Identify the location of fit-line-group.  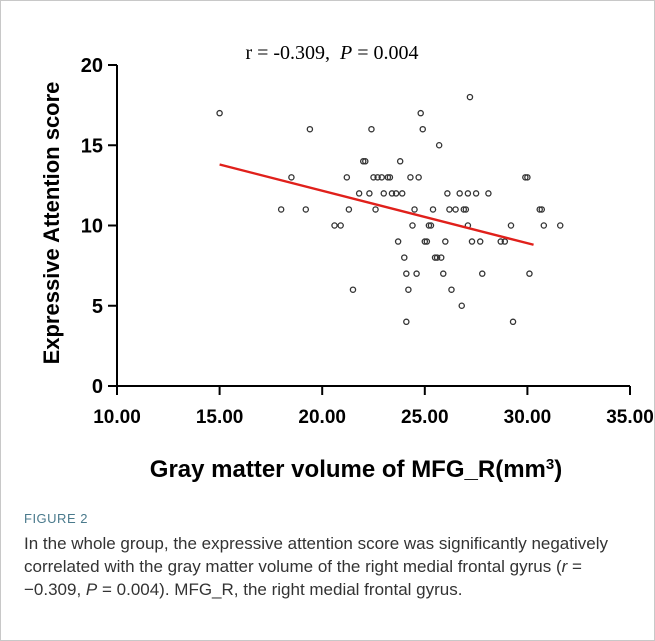
(376, 204).